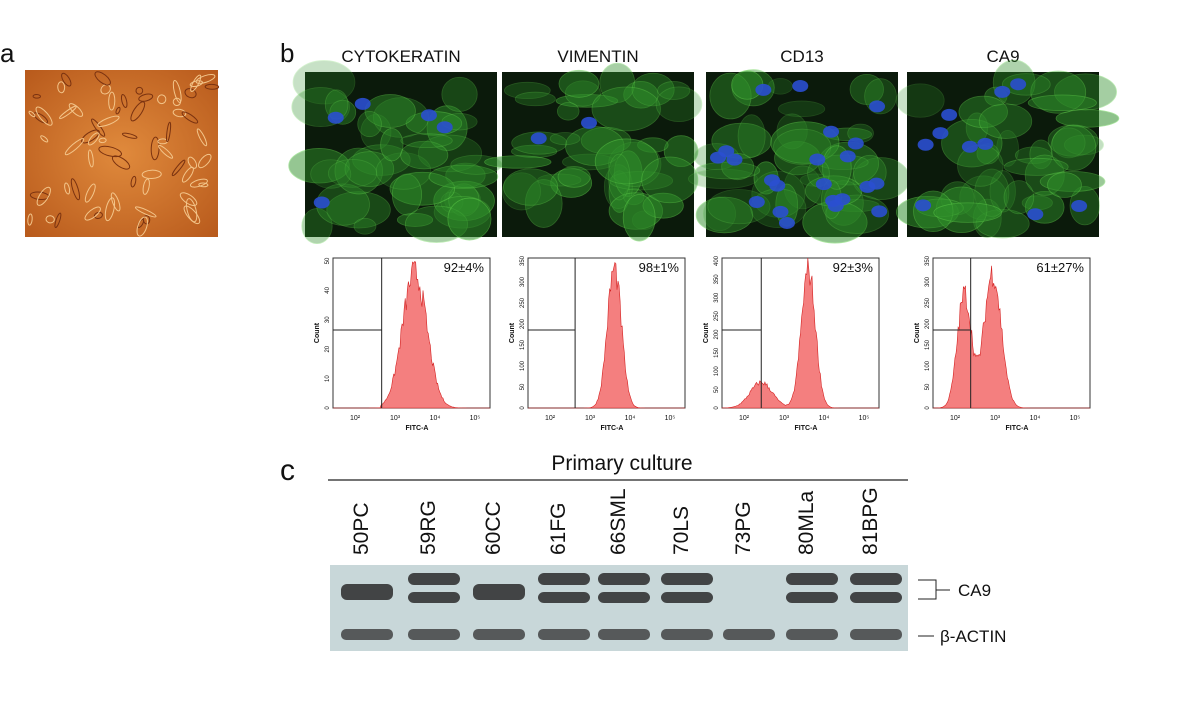  Describe the element at coordinates (361, 528) in the screenshot. I see `lane-label: 50PC` at that location.